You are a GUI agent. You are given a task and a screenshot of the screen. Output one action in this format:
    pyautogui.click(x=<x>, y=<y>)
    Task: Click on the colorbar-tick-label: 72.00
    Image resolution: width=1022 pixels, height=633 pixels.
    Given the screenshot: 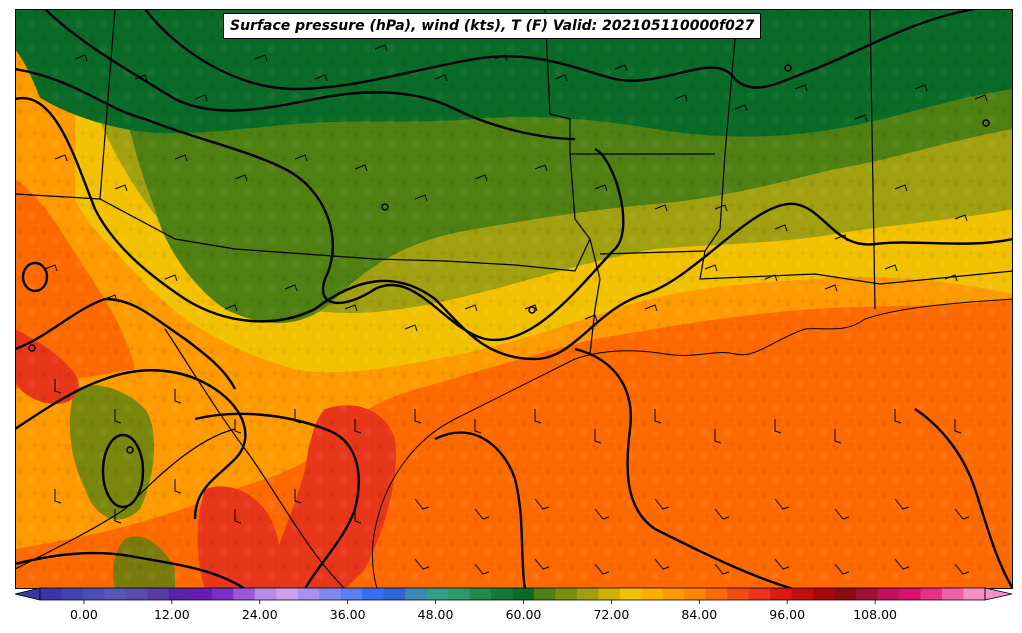 What is the action you would take?
    pyautogui.click(x=611, y=614)
    